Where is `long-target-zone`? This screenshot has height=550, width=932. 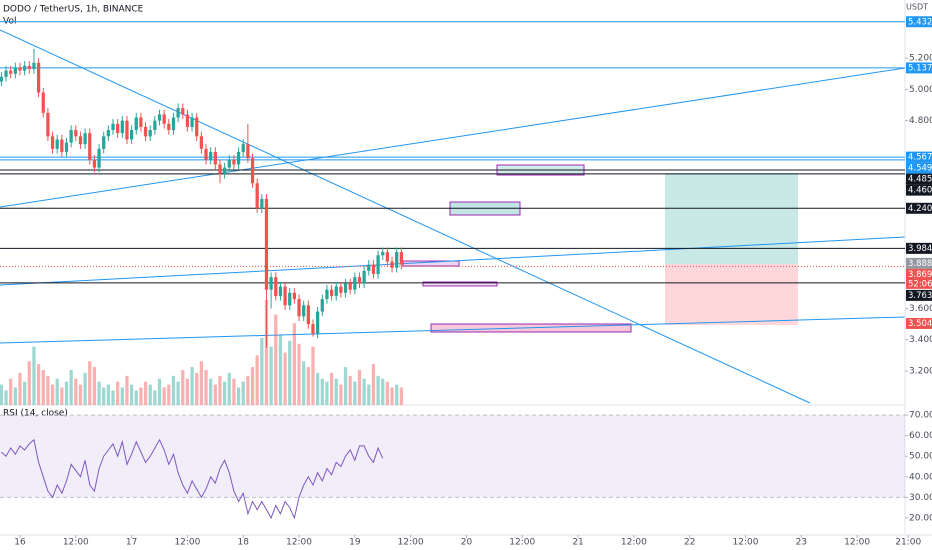
long-target-zone is located at coordinates (731, 218).